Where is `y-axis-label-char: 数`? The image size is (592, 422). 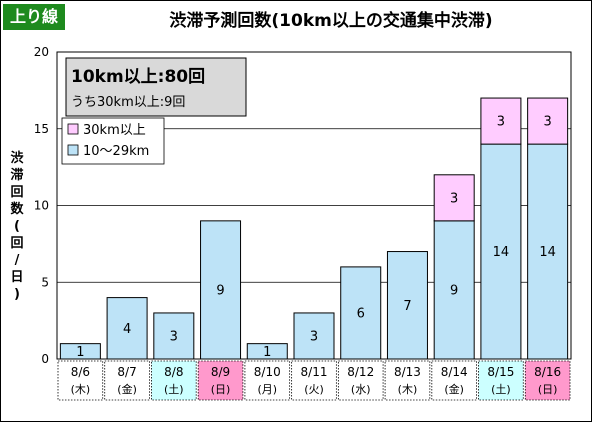
y-axis-label-char: 数 is located at coordinates (17, 209).